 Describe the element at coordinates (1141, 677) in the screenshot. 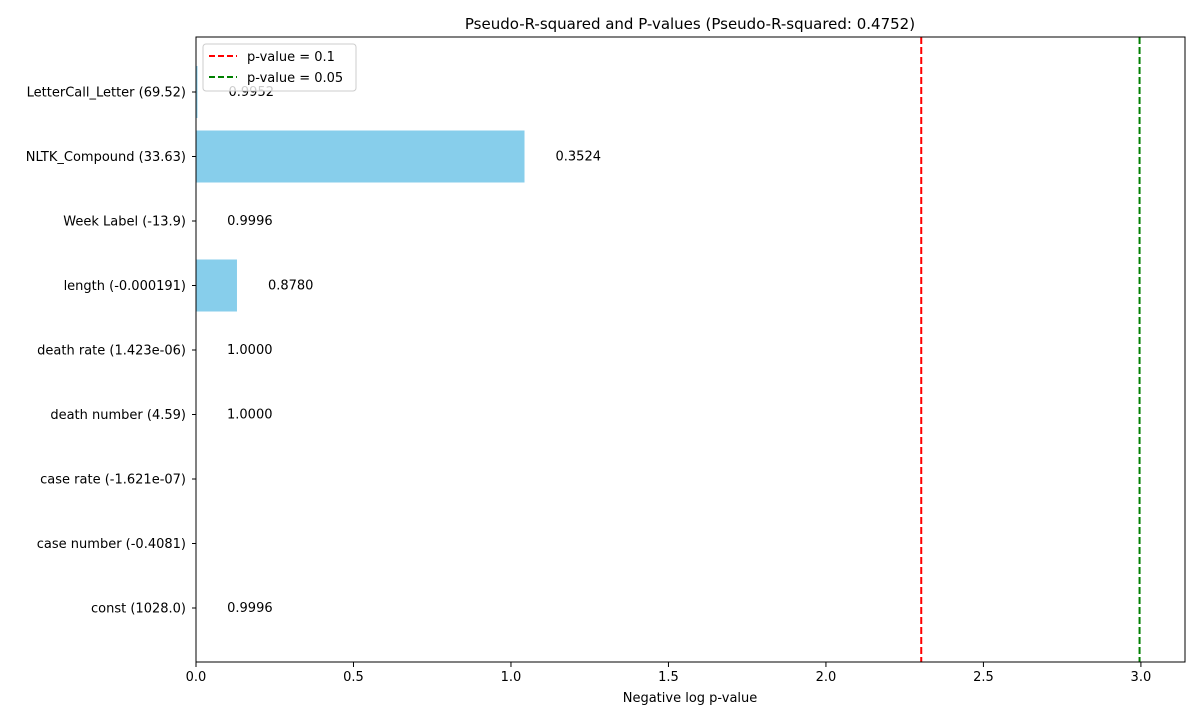

I see `x-tick-label: 3.0` at that location.